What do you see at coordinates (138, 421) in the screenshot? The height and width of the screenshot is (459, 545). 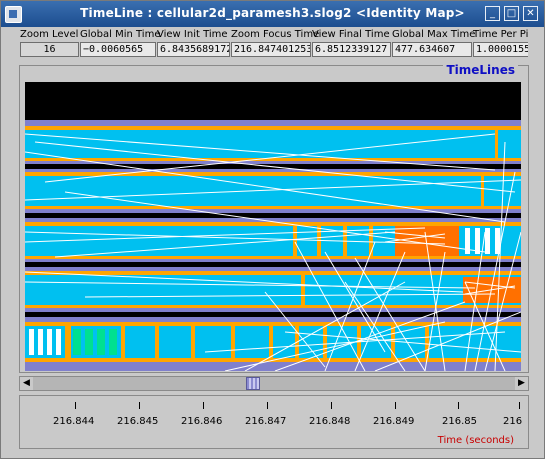 I see `ruler-tick-label: 216.845` at bounding box center [138, 421].